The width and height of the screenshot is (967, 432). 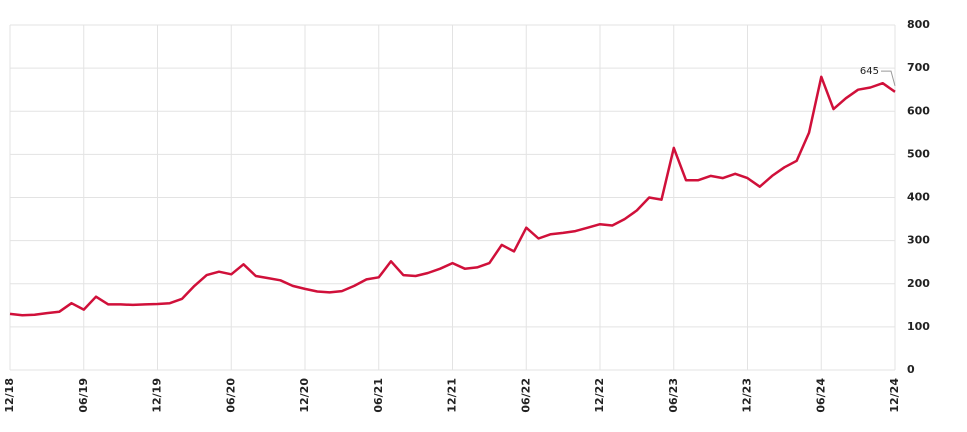 I want to click on y-tick-label: 0, so click(x=911, y=369).